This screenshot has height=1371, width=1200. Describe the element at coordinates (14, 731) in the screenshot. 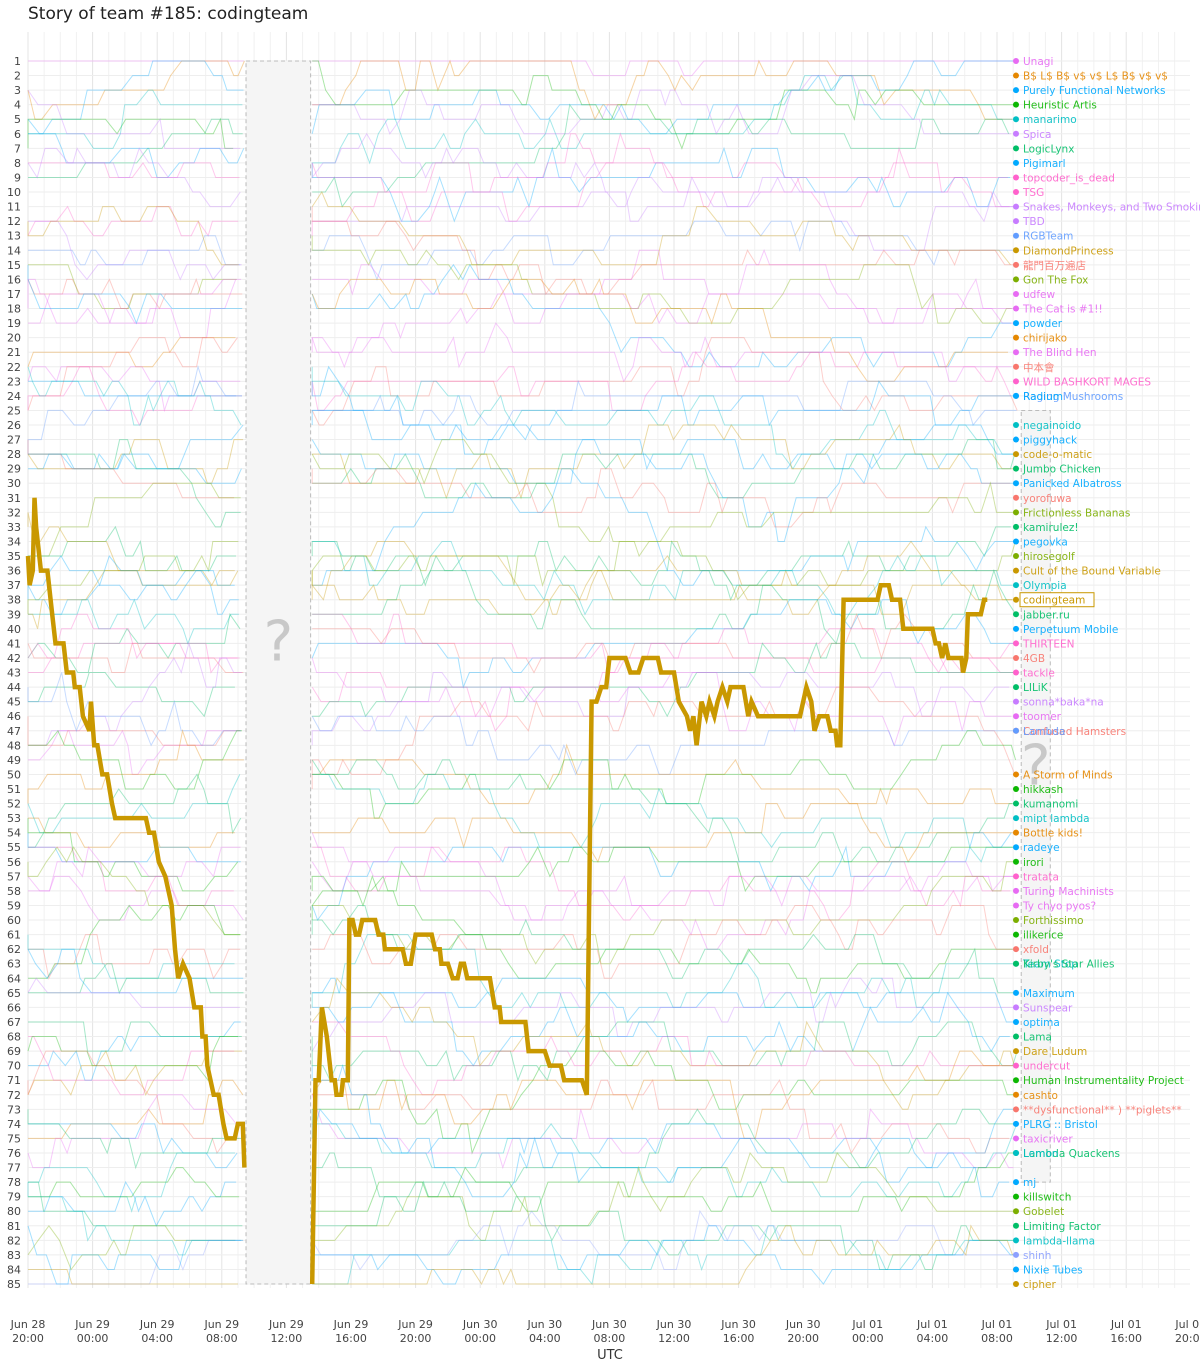

I see `rank-tick-label: 47` at that location.